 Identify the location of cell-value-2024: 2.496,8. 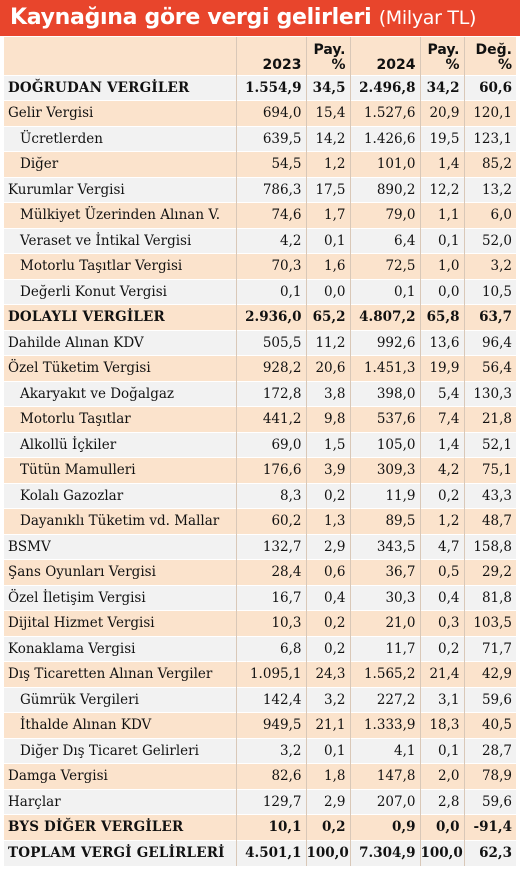
(385, 87).